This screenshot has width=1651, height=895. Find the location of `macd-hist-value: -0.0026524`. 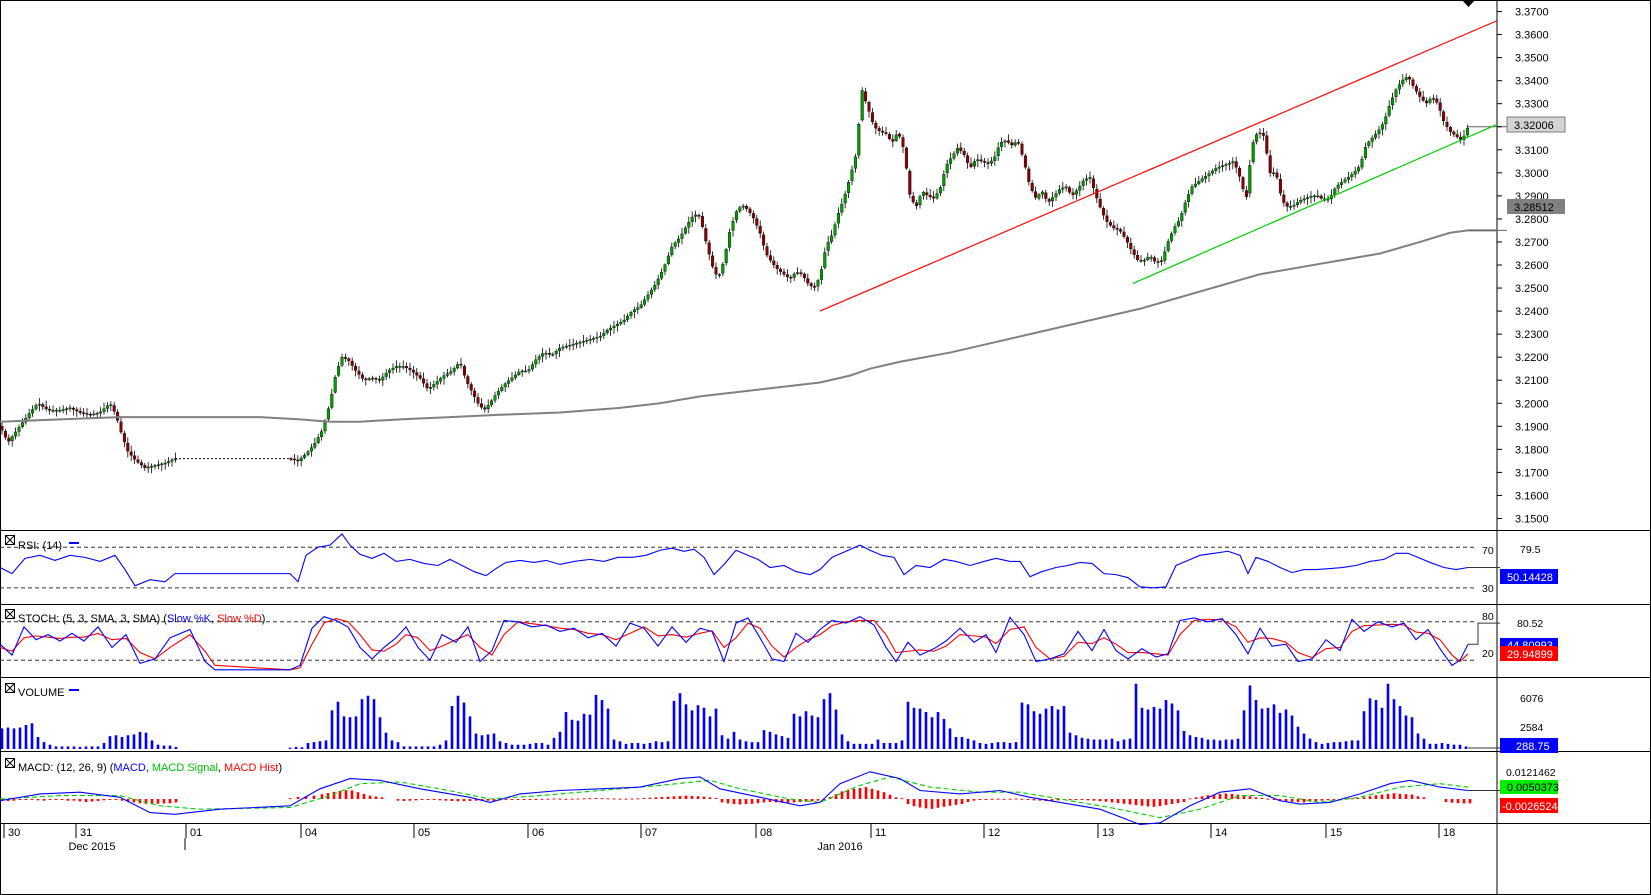

macd-hist-value: -0.0026524 is located at coordinates (1530, 807).